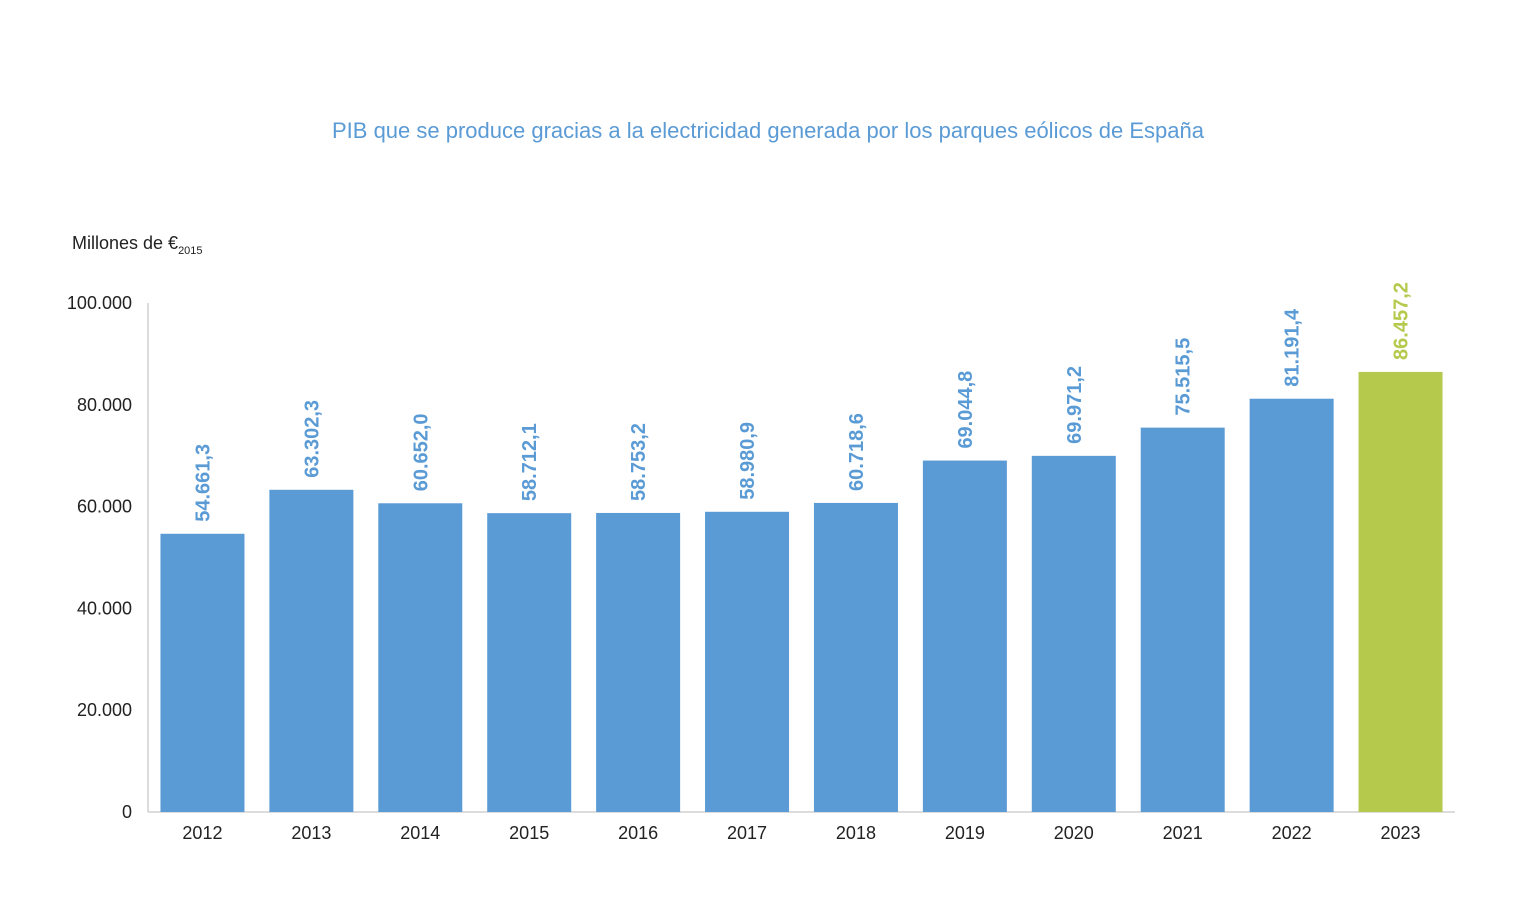  I want to click on y-tick-label: 80.000, so click(104, 405).